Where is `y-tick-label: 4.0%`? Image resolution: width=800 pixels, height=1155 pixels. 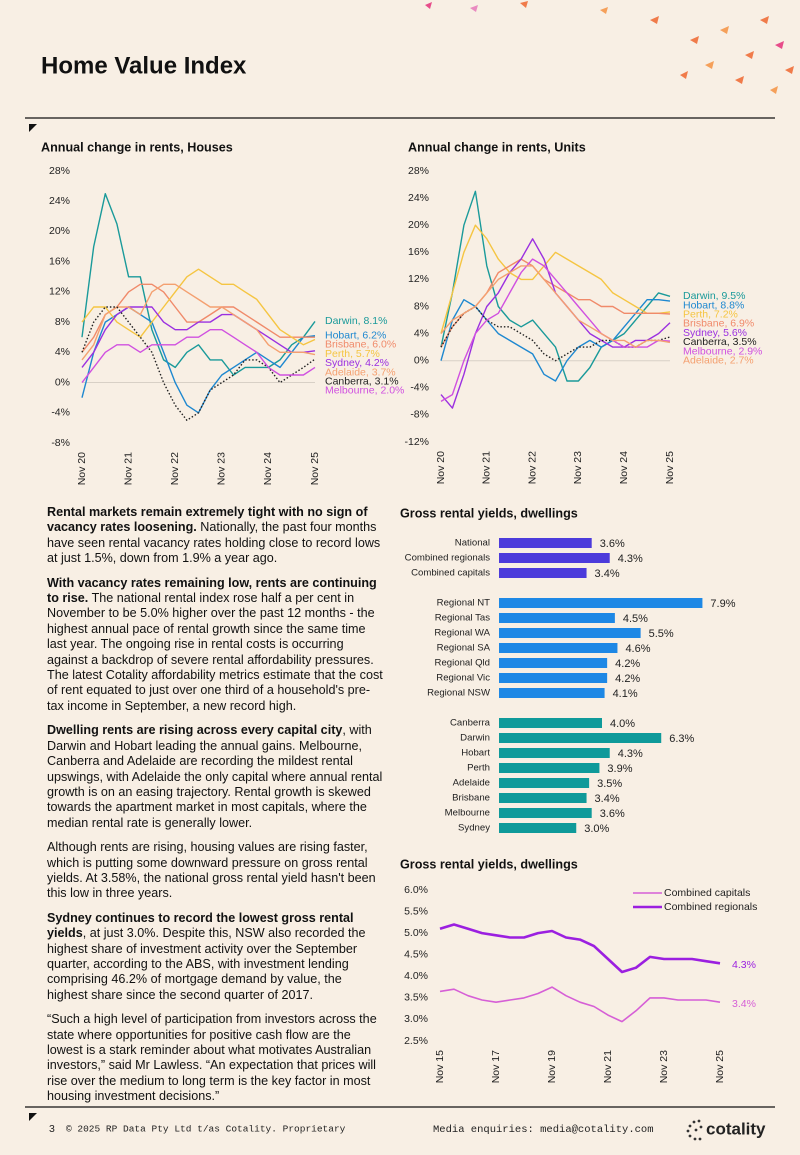
y-tick-label: 4.0% is located at coordinates (416, 976).